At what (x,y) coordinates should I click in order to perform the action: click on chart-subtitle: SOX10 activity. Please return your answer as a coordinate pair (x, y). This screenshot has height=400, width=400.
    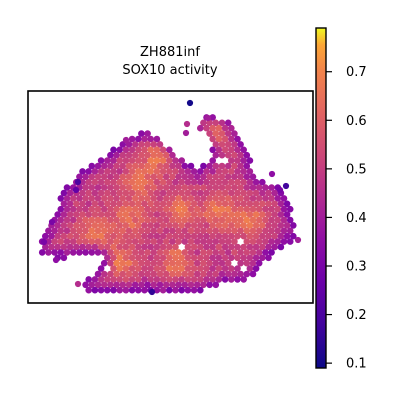
    Looking at the image, I should click on (169, 70).